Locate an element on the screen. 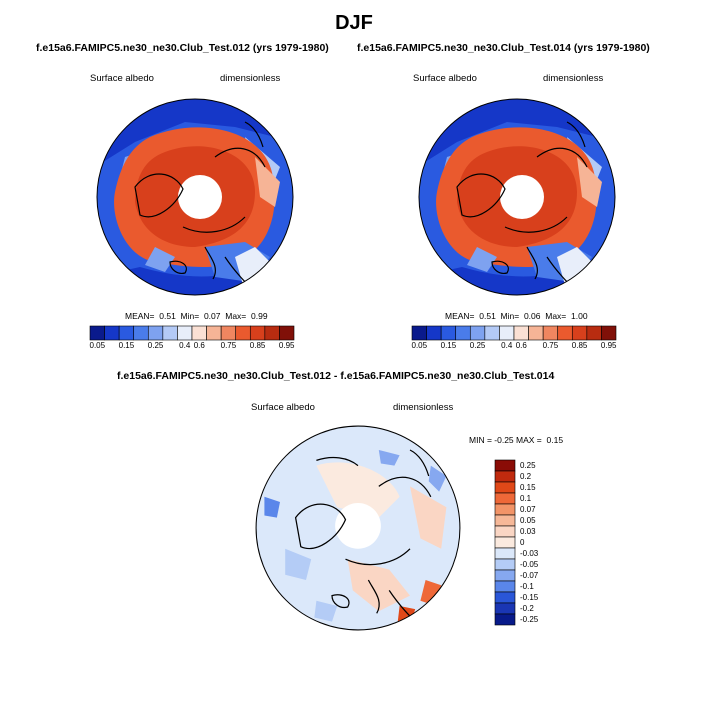 The image size is (708, 708). right-stats: MEAN= 0.51 Min= 0.06 Max= 1.00 is located at coordinates (516, 316).